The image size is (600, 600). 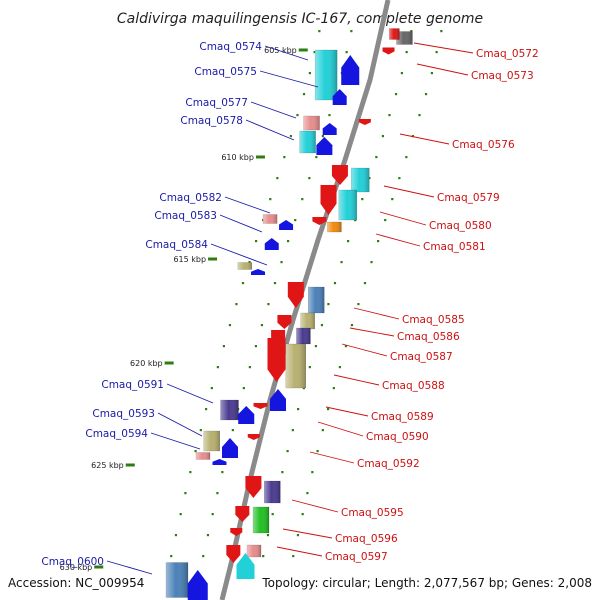 I want to click on gene-label-cmaq-0585: Cmaq_0585, so click(x=433, y=320).